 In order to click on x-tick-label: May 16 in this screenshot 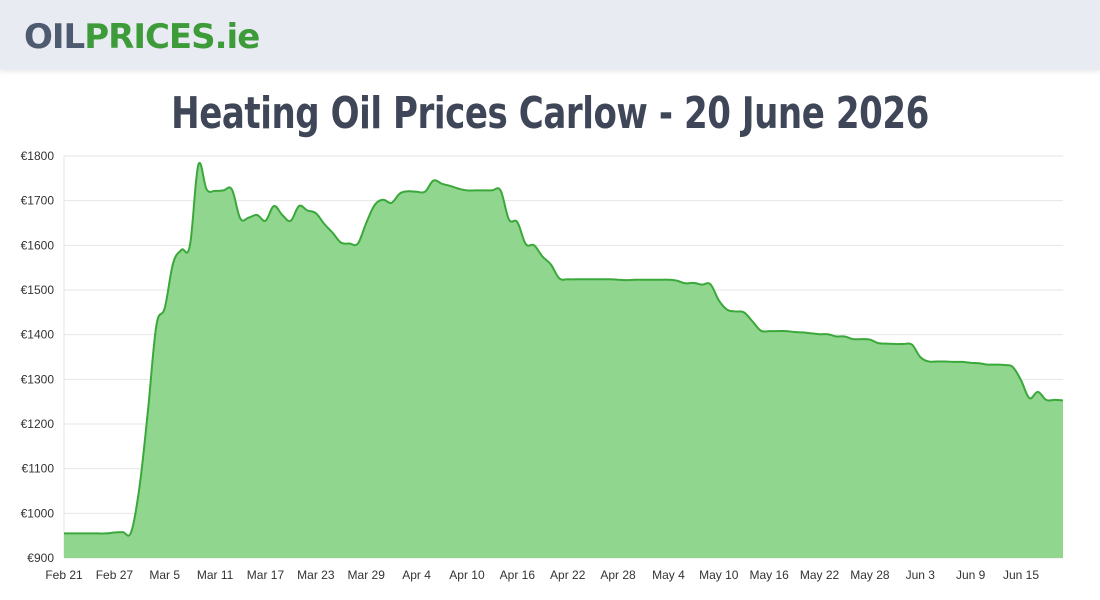, I will do `click(769, 575)`.